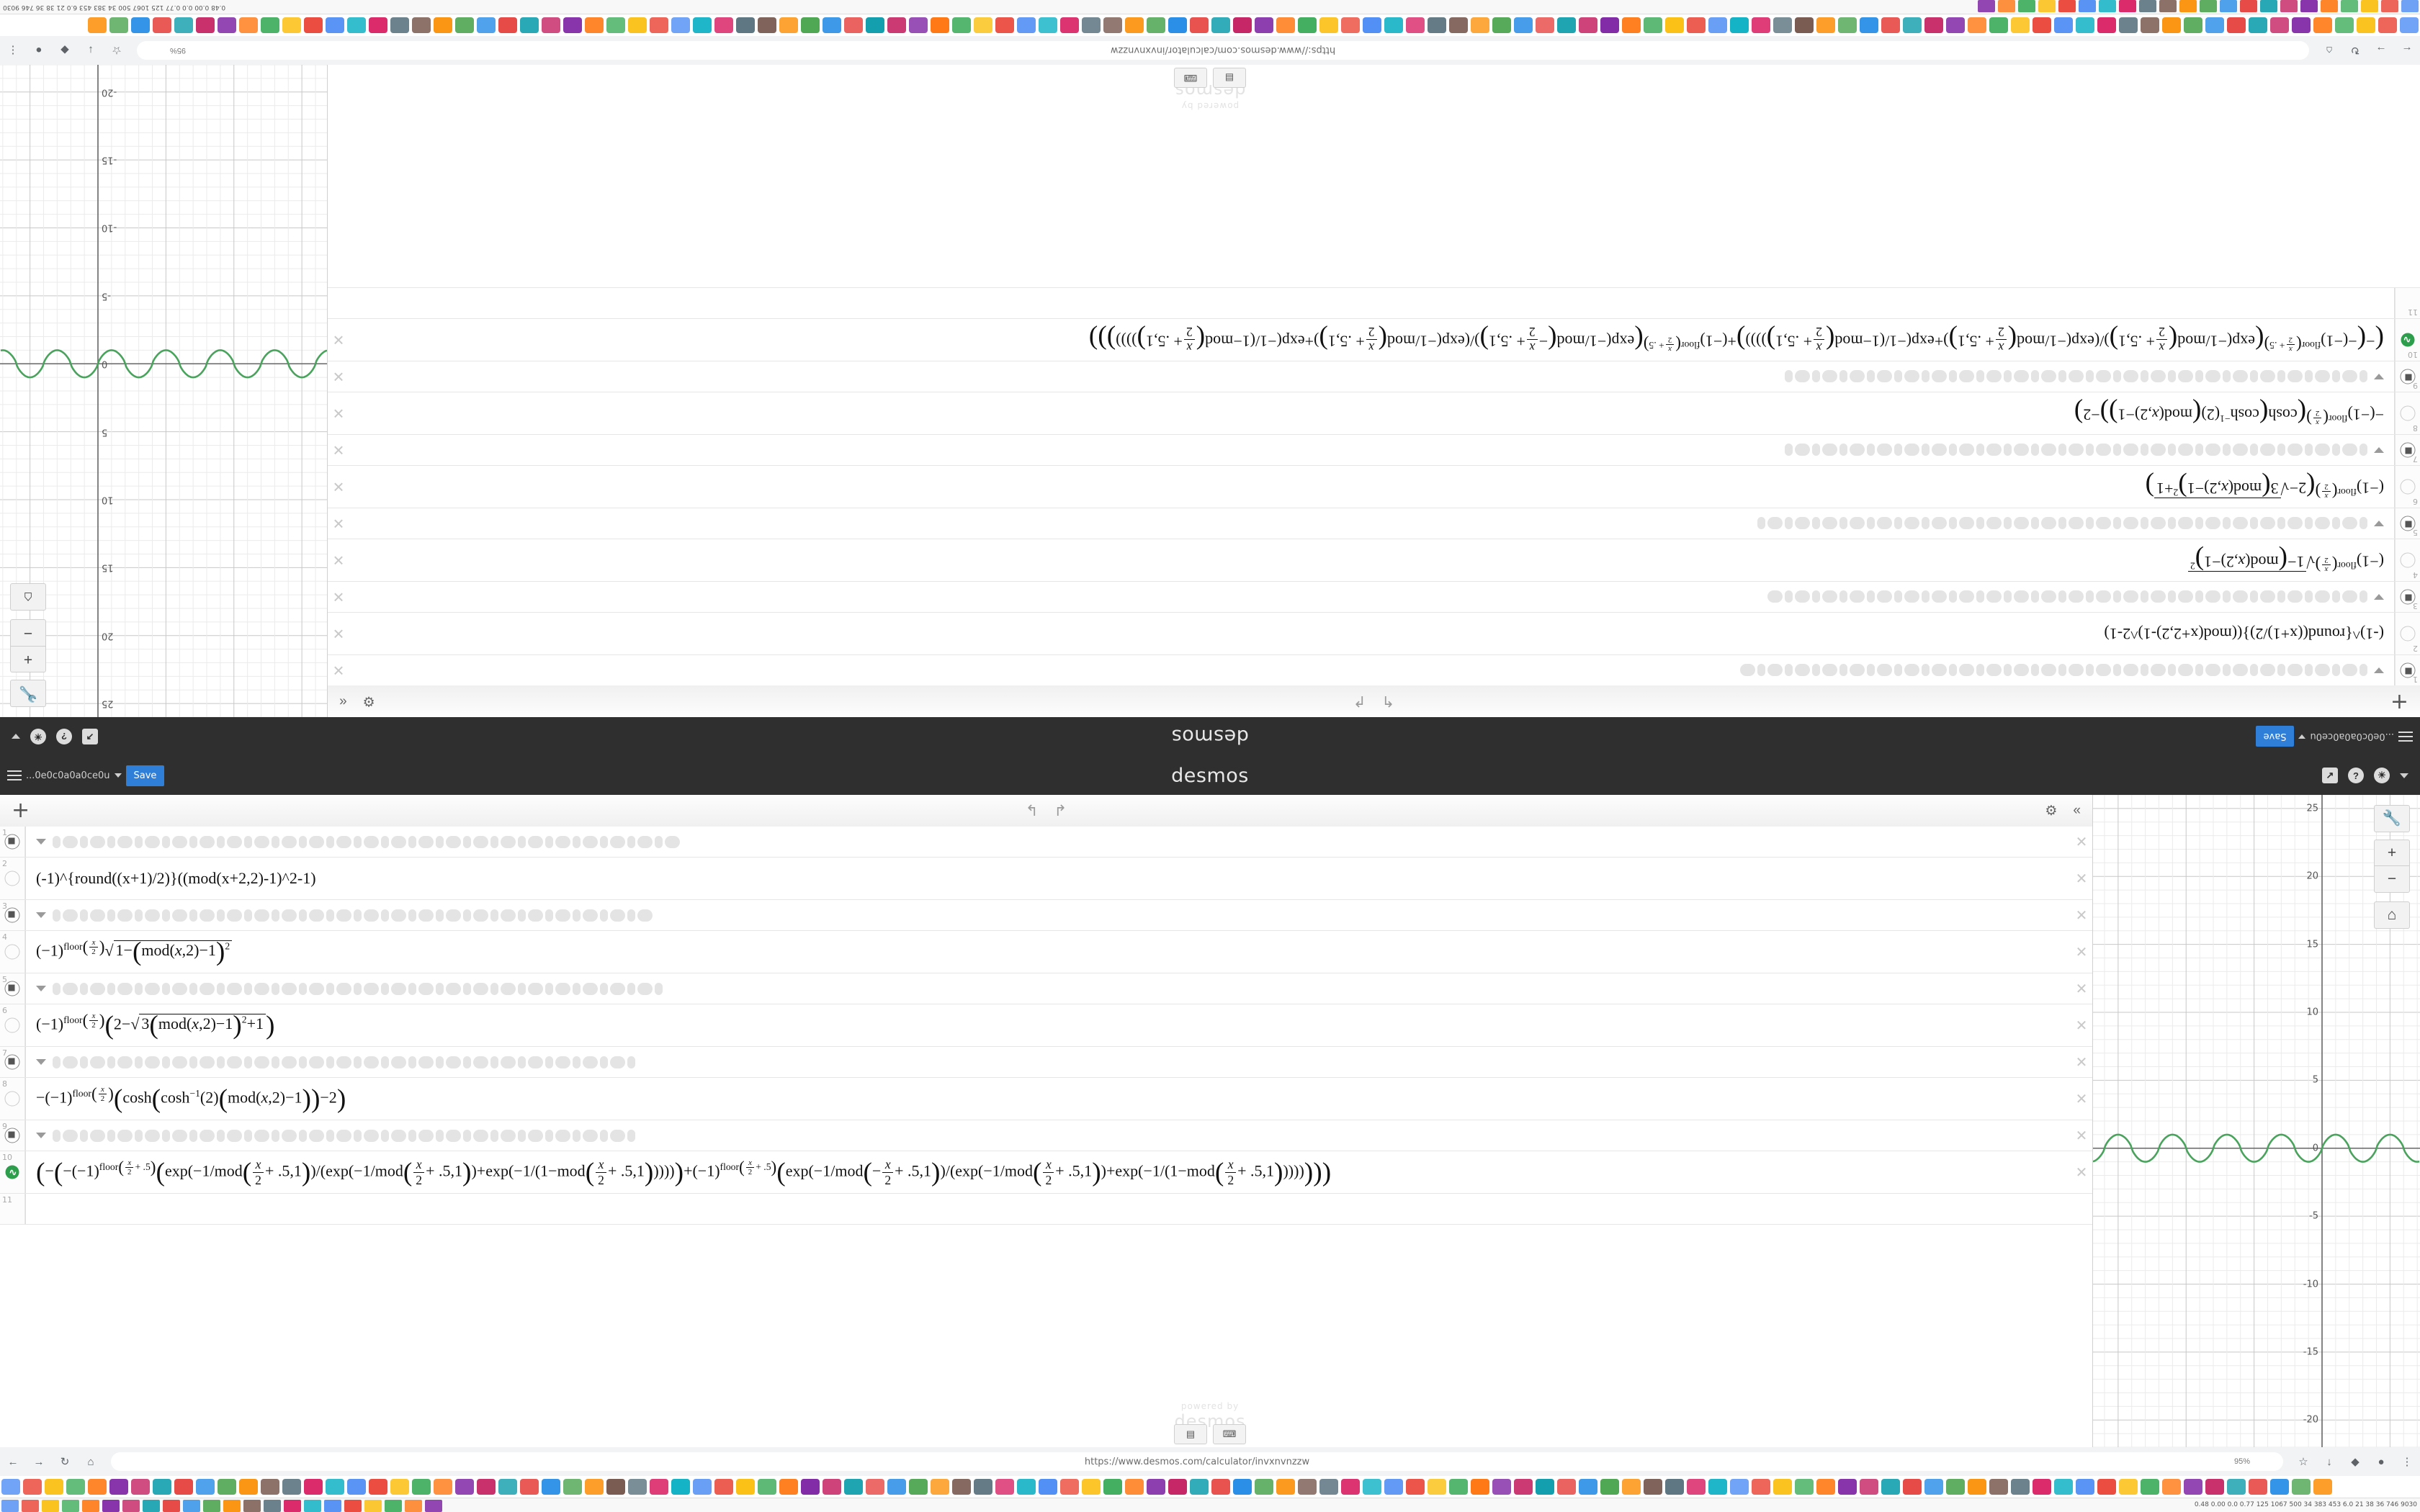 This screenshot has height=1512, width=2420. What do you see at coordinates (90, 1461) in the screenshot?
I see `home-icon: ⌂` at bounding box center [90, 1461].